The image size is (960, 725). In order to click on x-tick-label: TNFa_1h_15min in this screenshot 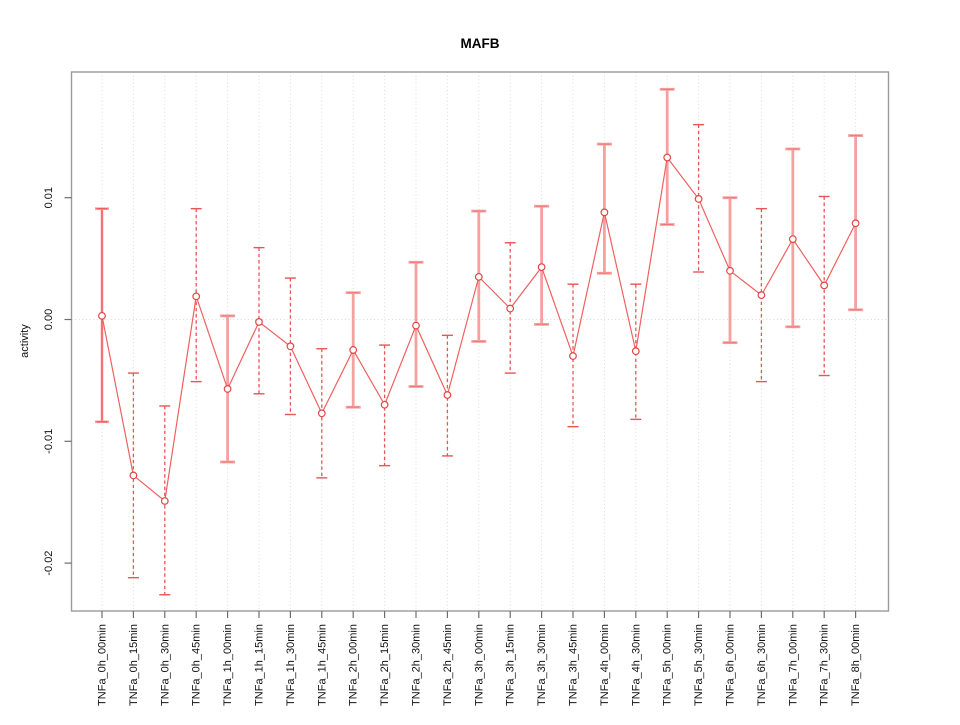, I will do `click(260, 665)`.